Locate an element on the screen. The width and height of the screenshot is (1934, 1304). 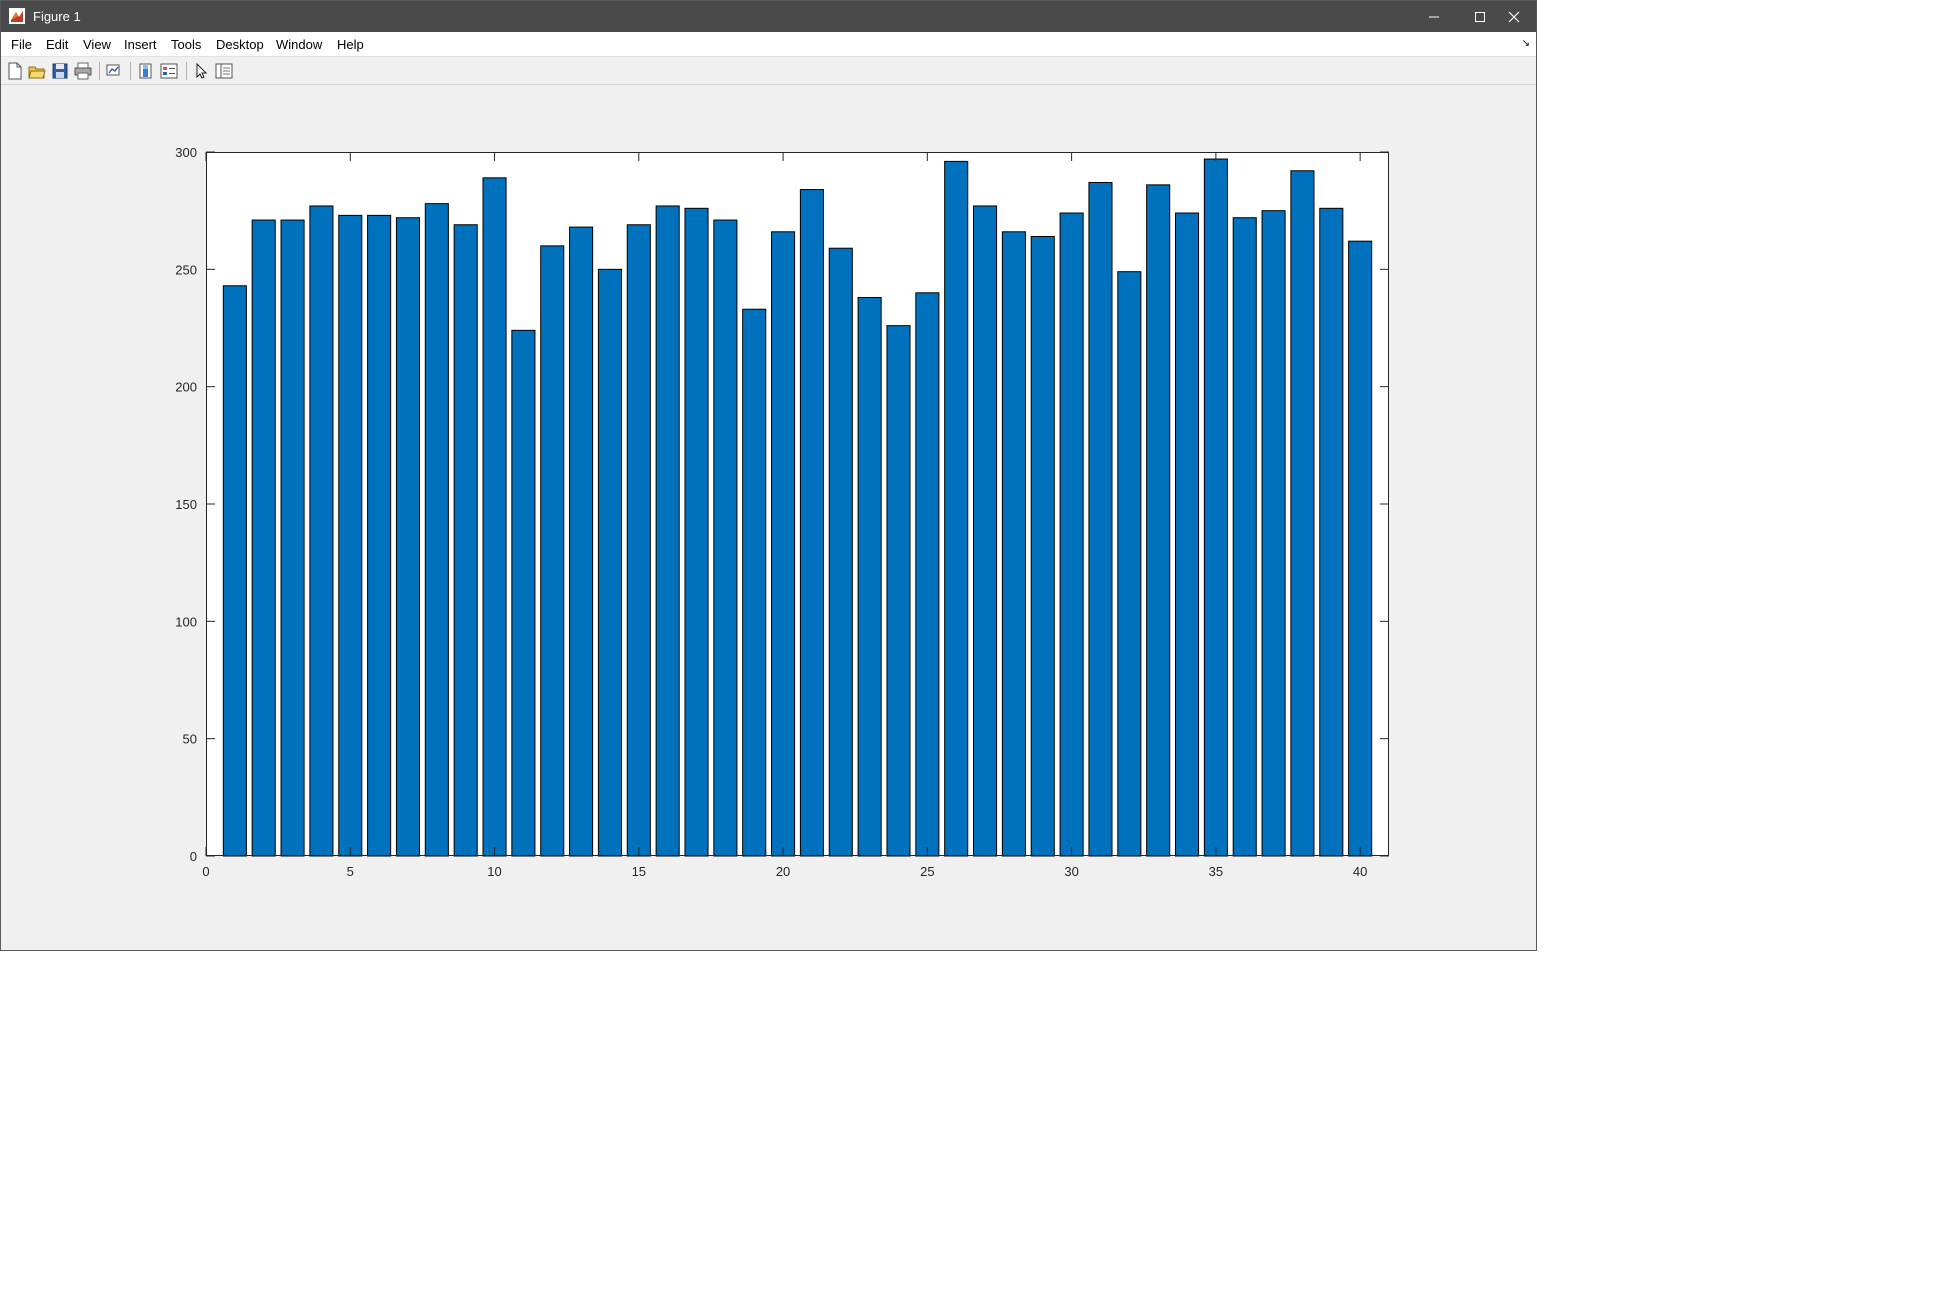
x-tick-label: 15 is located at coordinates (639, 871).